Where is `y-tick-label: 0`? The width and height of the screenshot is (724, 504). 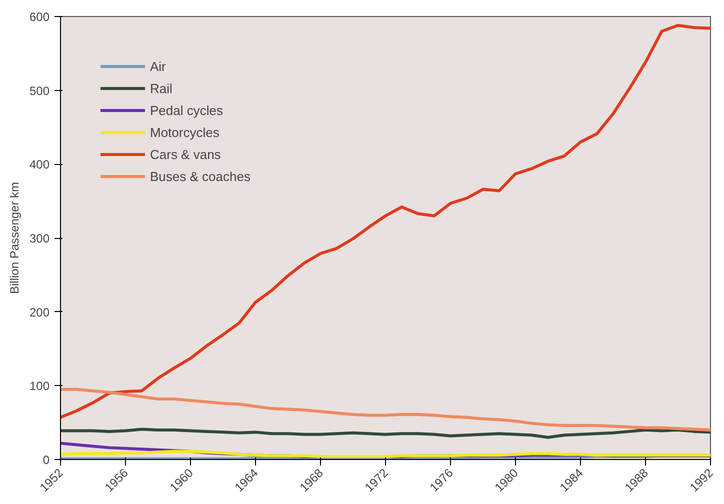 y-tick-label: 0 is located at coordinates (46, 460).